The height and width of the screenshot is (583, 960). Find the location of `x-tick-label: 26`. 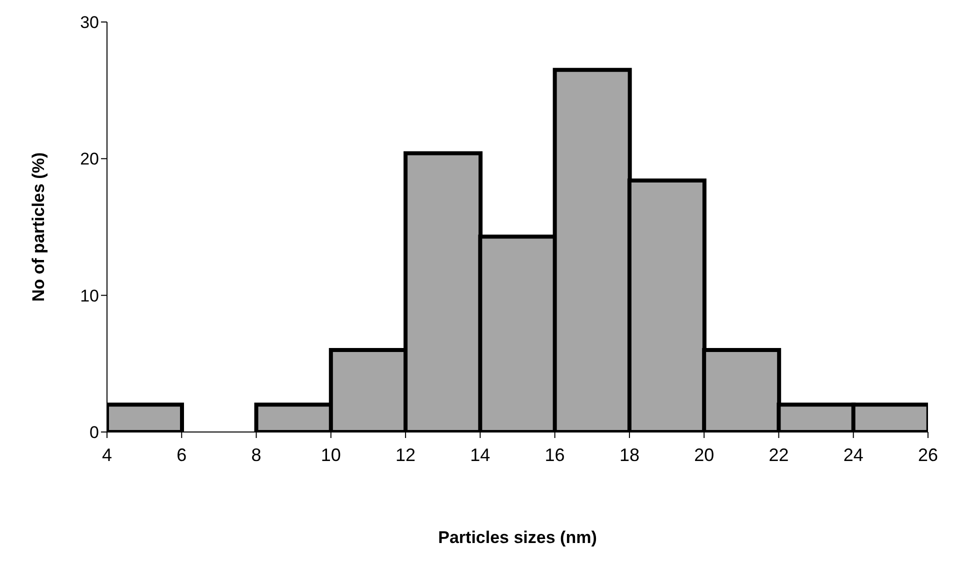

x-tick-label: 26 is located at coordinates (928, 454).